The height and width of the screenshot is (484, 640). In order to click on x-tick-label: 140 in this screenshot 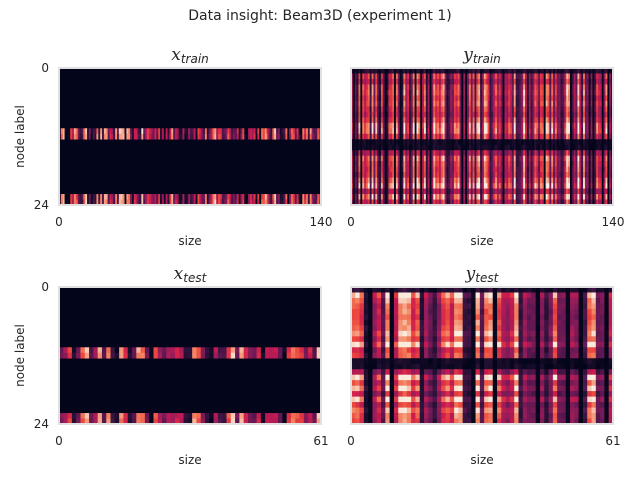, I will do `click(613, 222)`.